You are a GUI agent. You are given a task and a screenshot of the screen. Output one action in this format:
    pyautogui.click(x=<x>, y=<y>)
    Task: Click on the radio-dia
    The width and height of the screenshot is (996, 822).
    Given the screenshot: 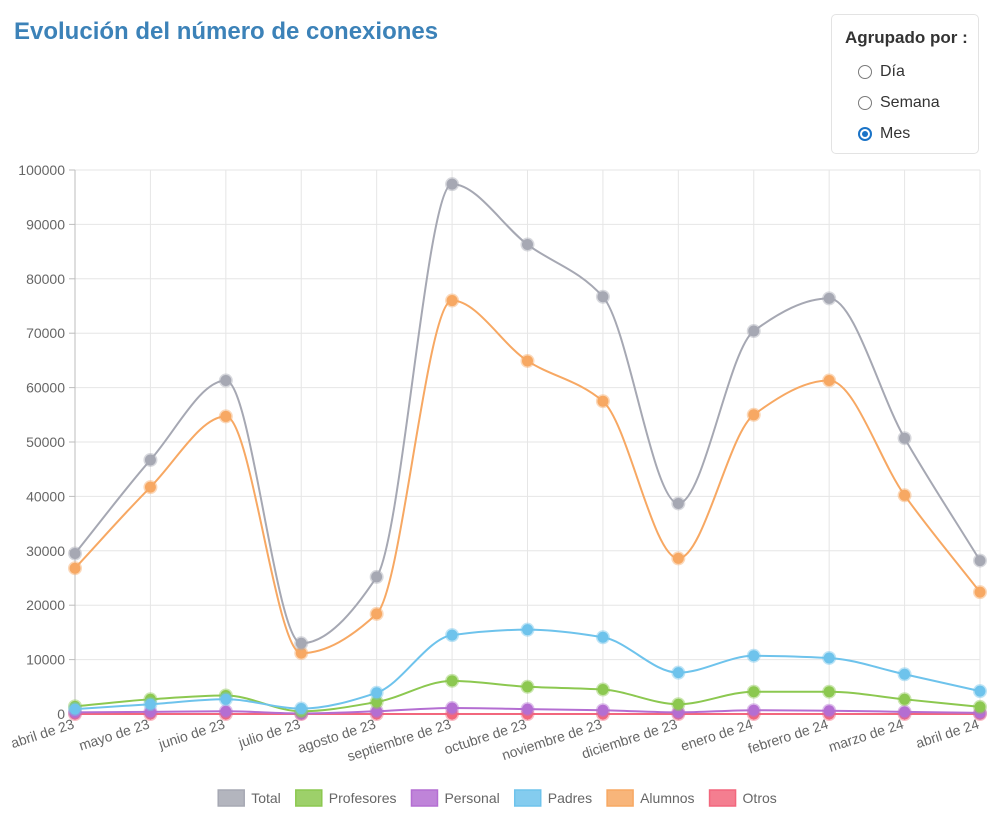 What is the action you would take?
    pyautogui.click(x=865, y=71)
    